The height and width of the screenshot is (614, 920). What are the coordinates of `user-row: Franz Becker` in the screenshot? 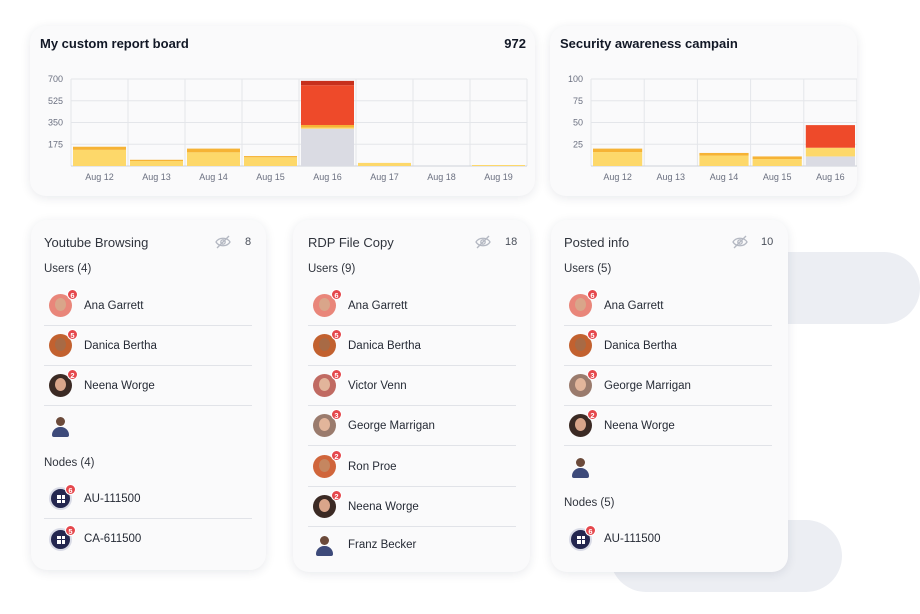 It's located at (412, 545).